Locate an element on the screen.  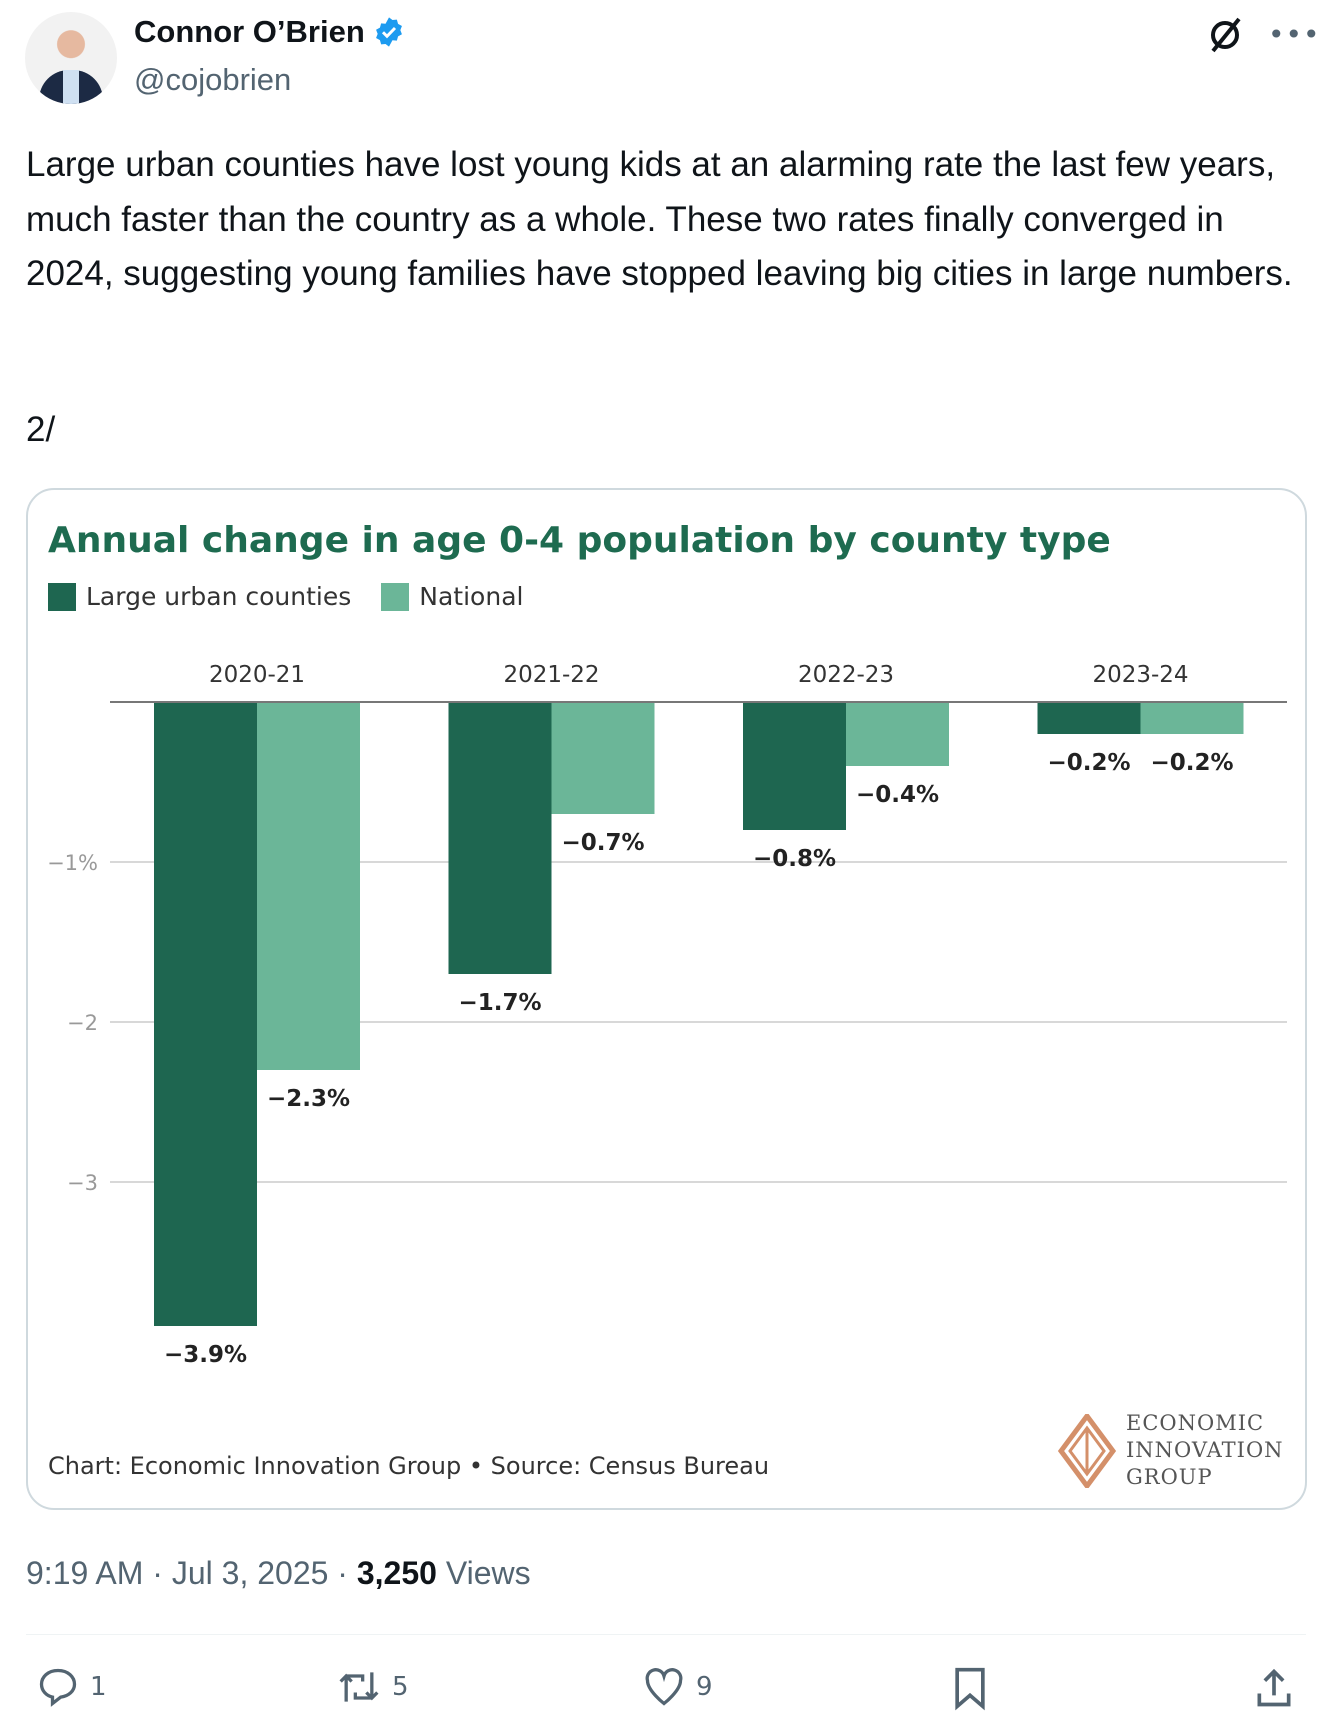
data-label: −2.3% is located at coordinates (308, 1099).